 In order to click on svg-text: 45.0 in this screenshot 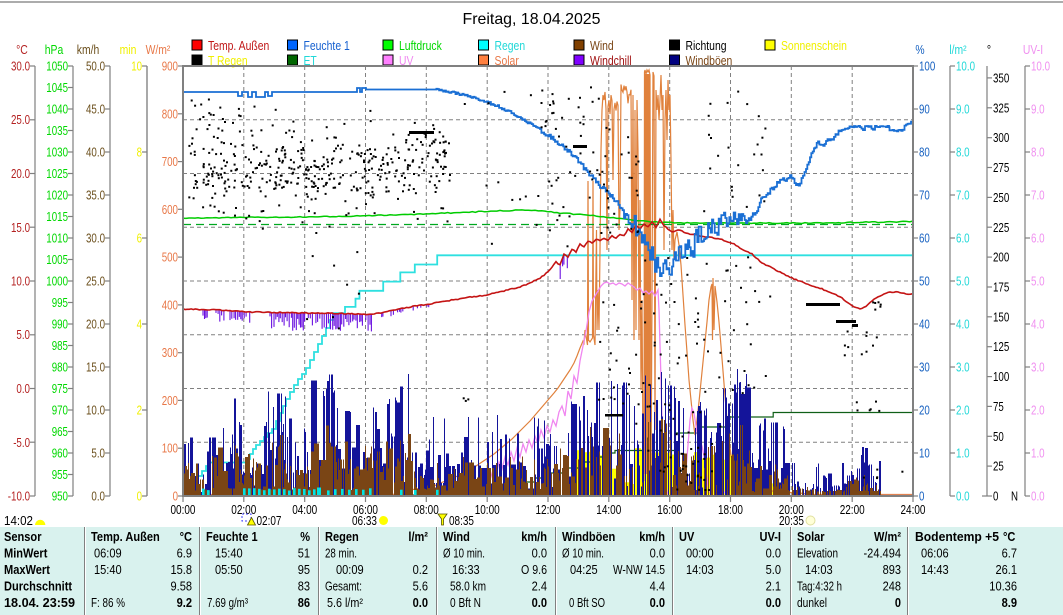, I will do `click(95, 109)`.